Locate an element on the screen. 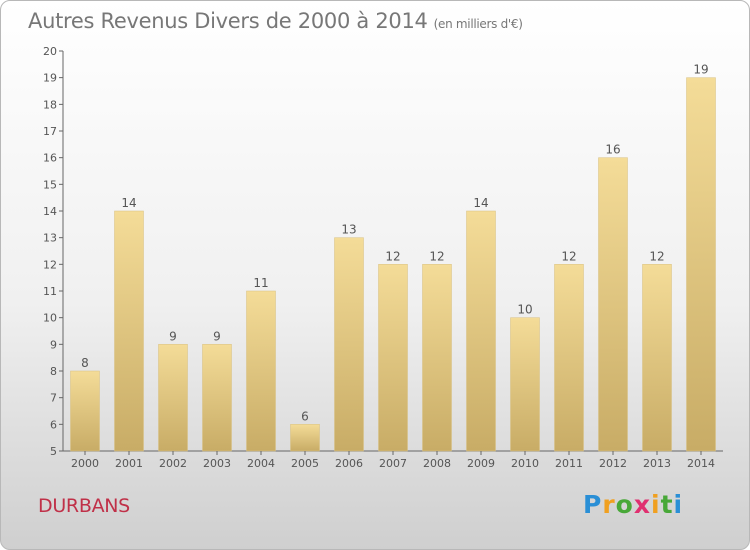 This screenshot has width=750, height=550. x-tick-label: 2012 is located at coordinates (613, 463).